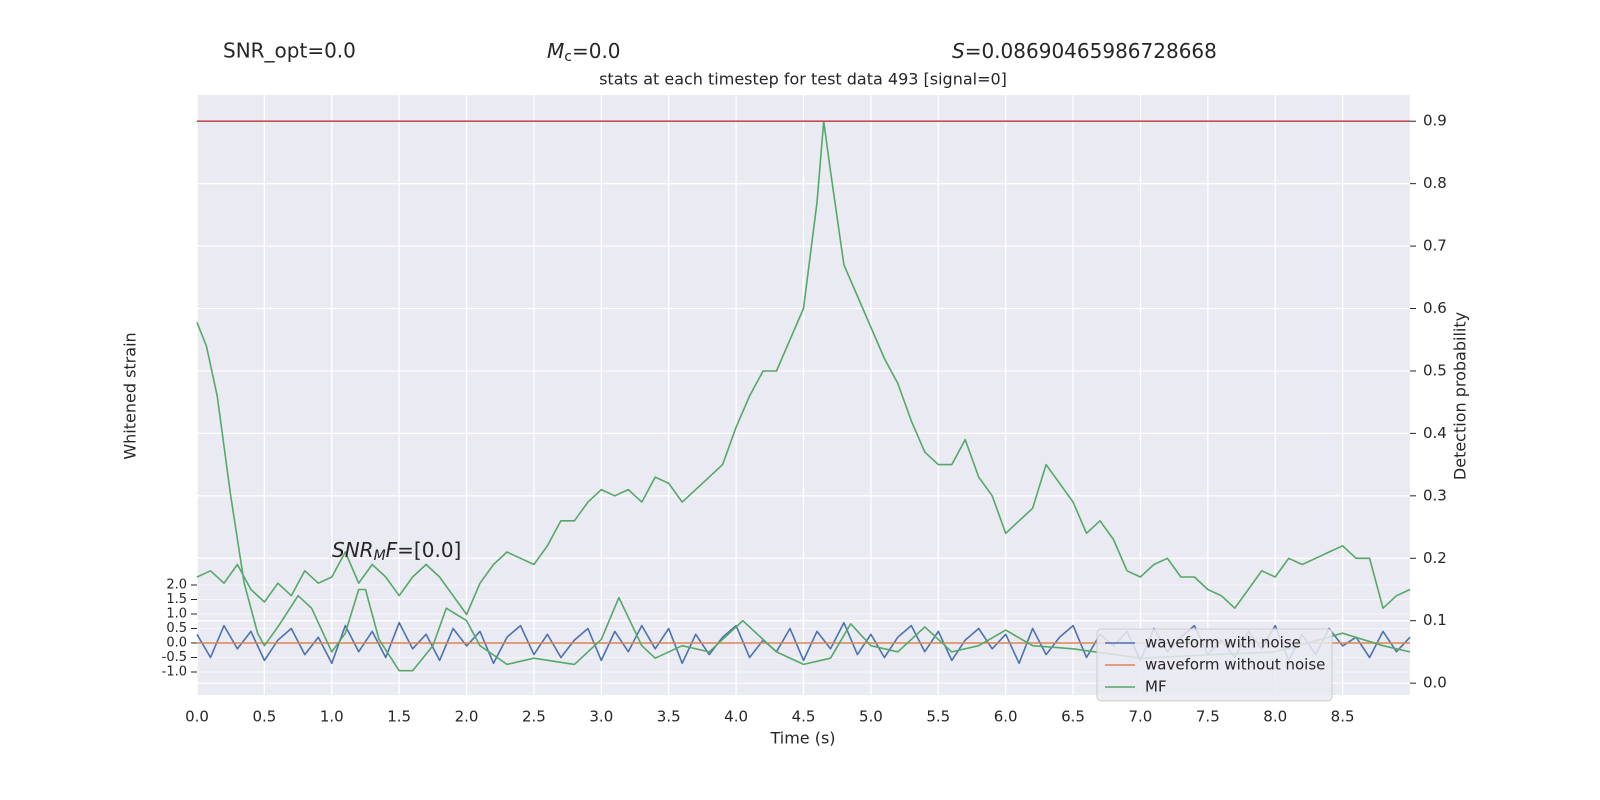 The image size is (1600, 800). I want to click on x-tick-label: 3.5, so click(669, 717).